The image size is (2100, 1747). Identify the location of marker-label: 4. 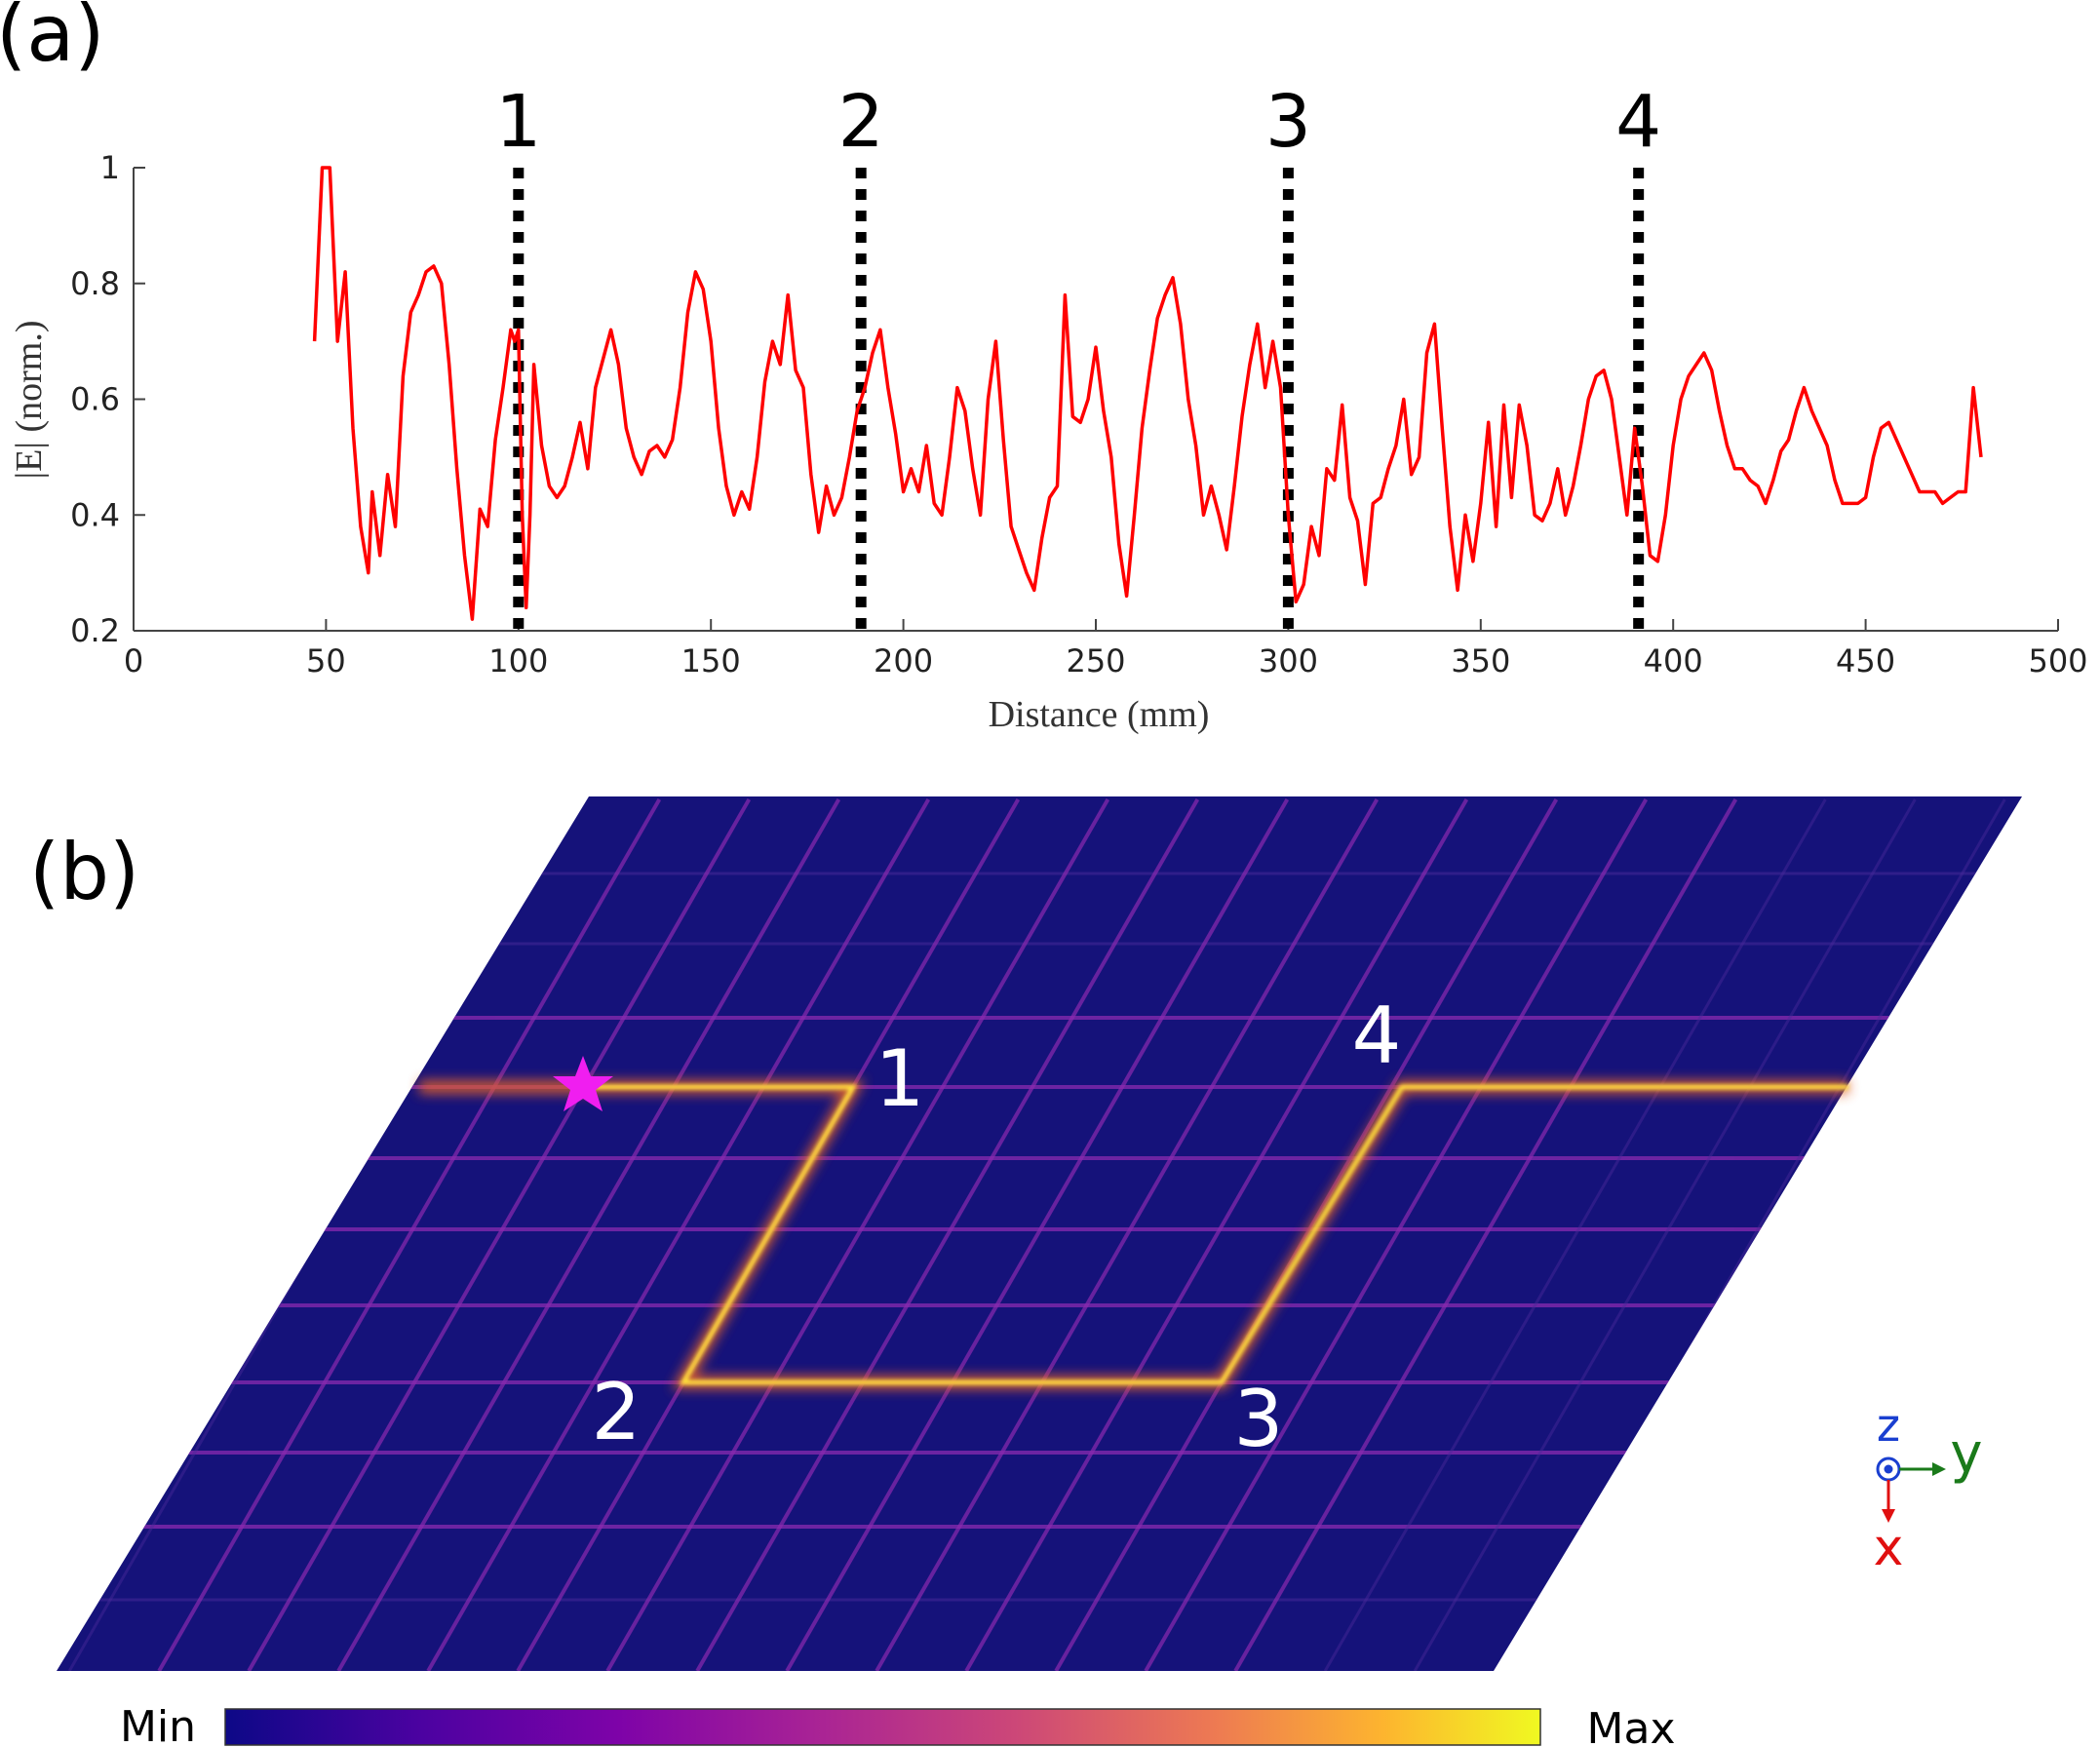
(1638, 122).